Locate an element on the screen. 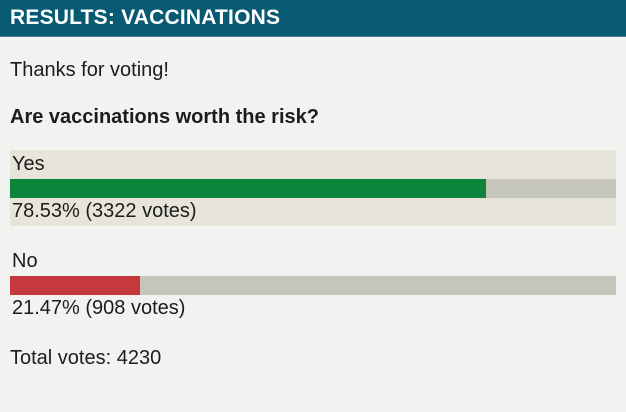  poll-header-title: RESULTS: VACCINATIONS is located at coordinates (145, 17).